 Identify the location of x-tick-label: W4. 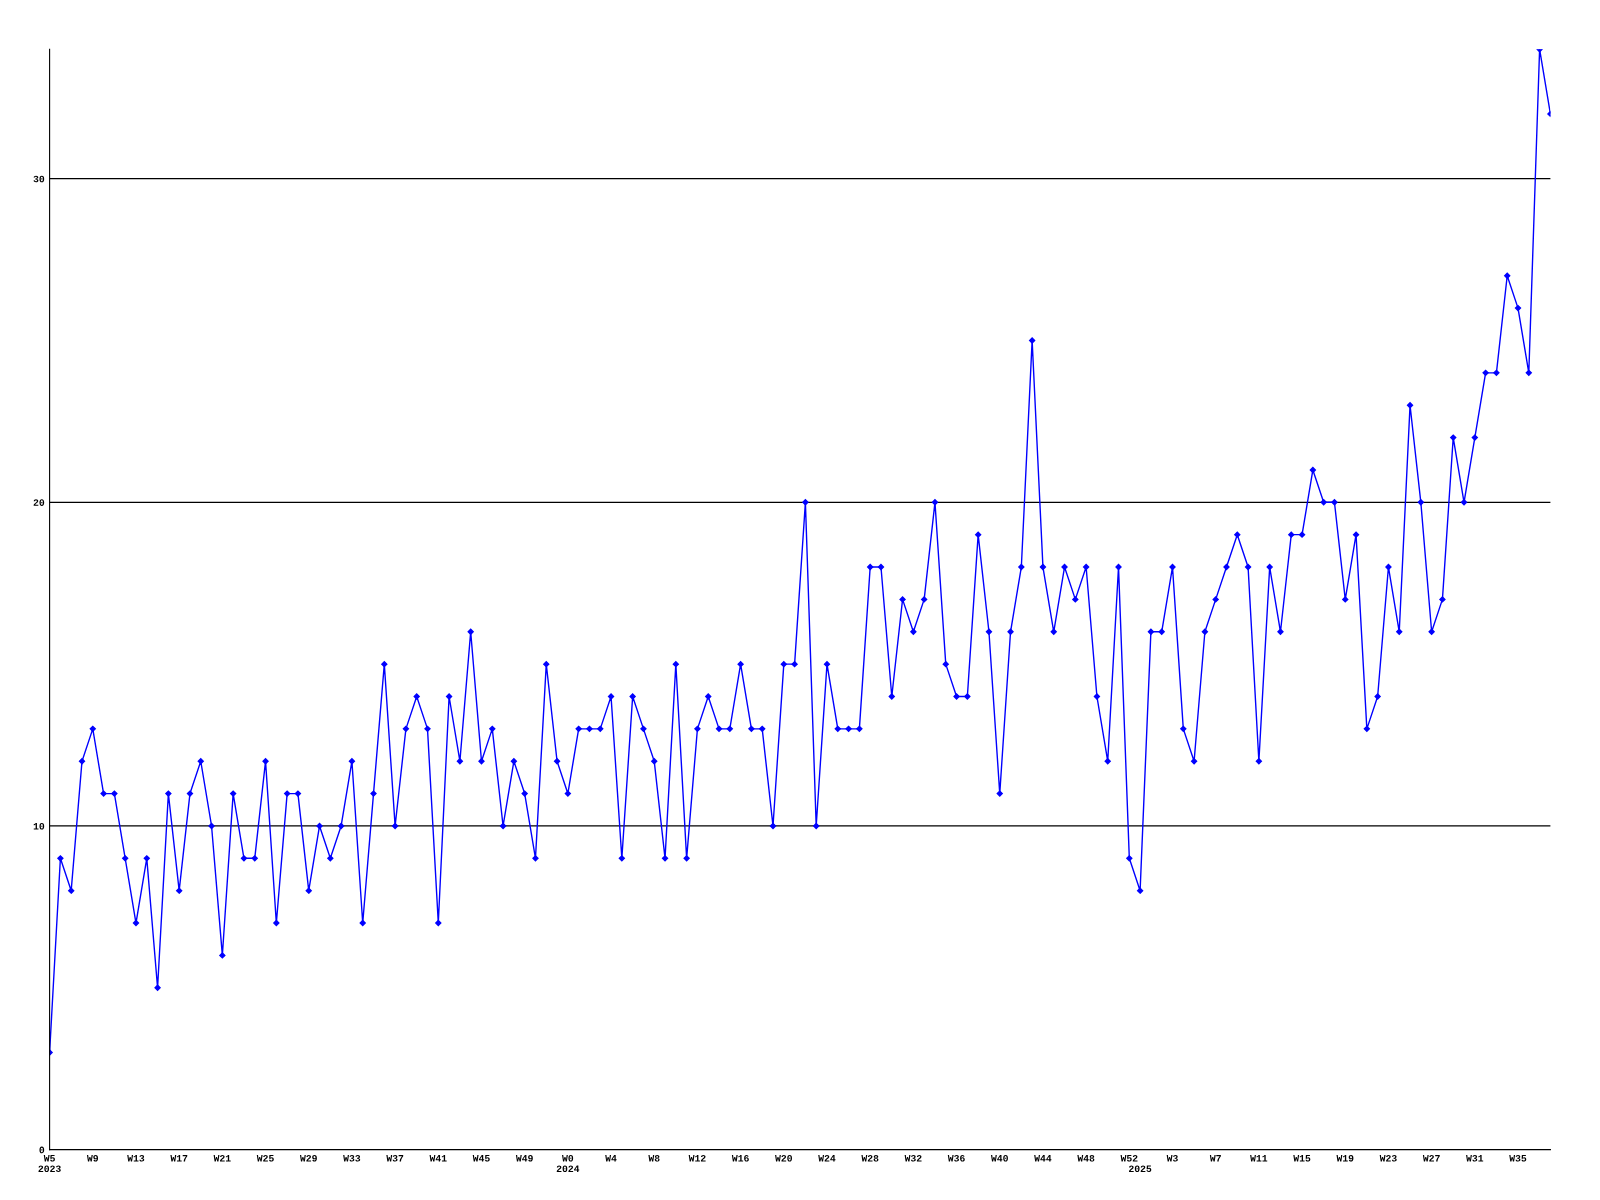
(611, 1158).